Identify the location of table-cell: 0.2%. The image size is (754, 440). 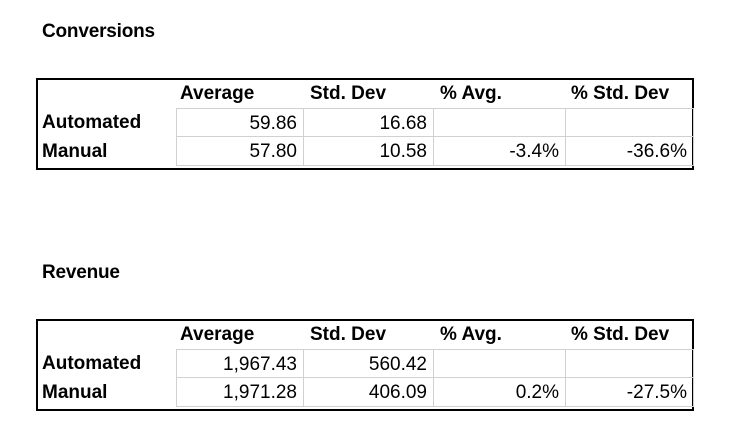
(500, 392).